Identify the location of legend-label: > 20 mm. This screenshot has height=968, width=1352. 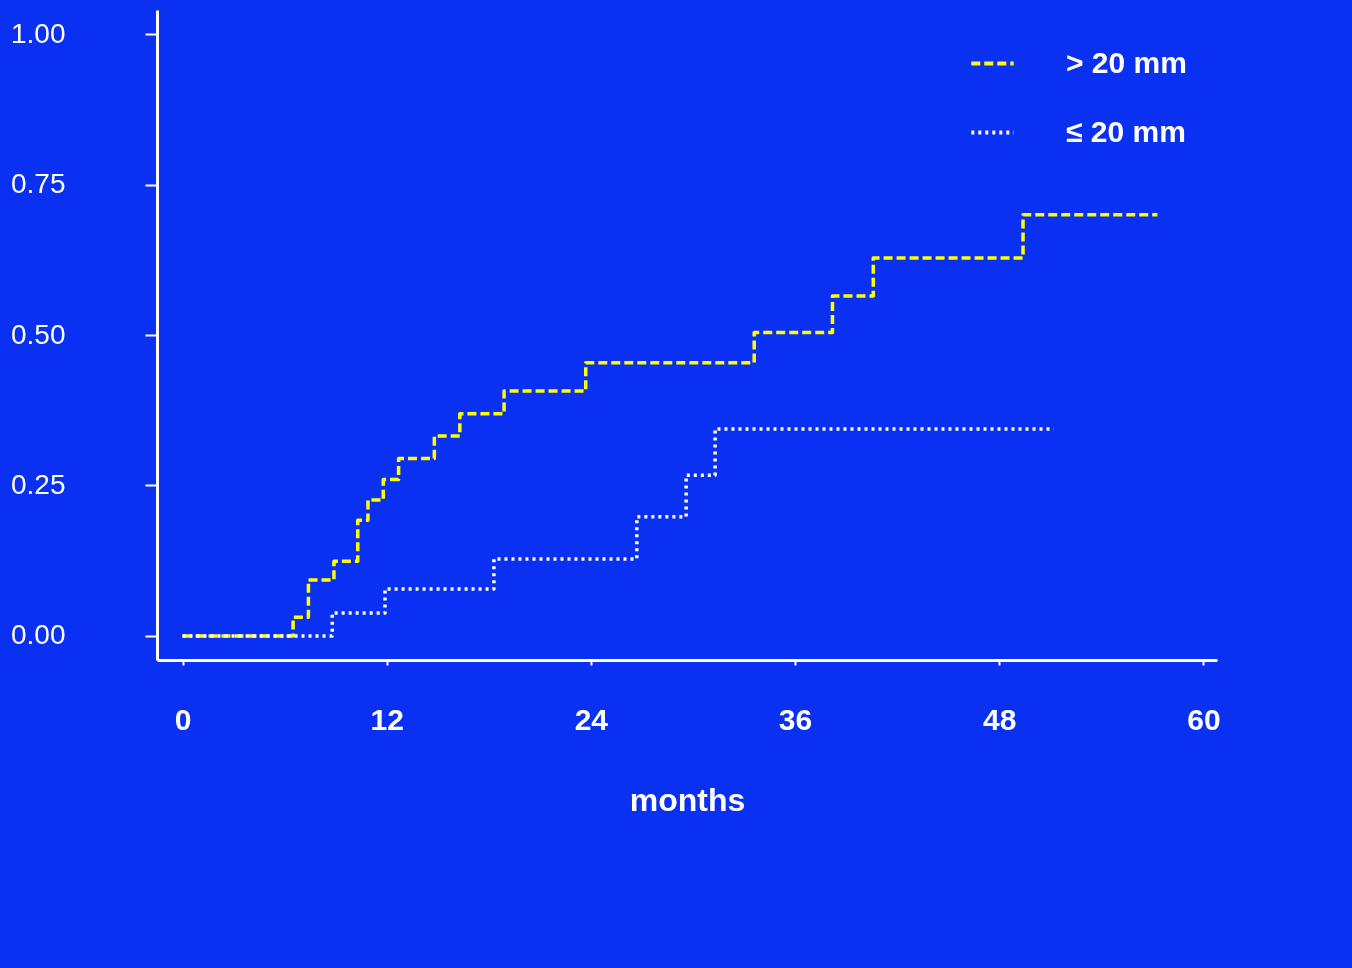
(1126, 62).